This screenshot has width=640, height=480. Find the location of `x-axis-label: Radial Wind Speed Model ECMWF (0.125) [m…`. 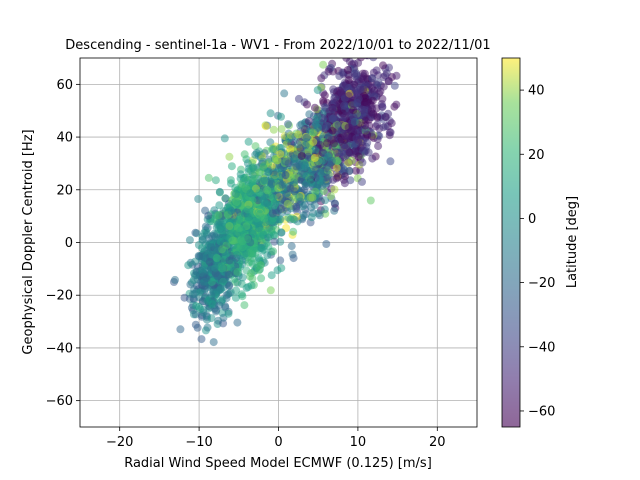

x-axis-label: Radial Wind Speed Model ECMWF (0.125) [m… is located at coordinates (278, 463).